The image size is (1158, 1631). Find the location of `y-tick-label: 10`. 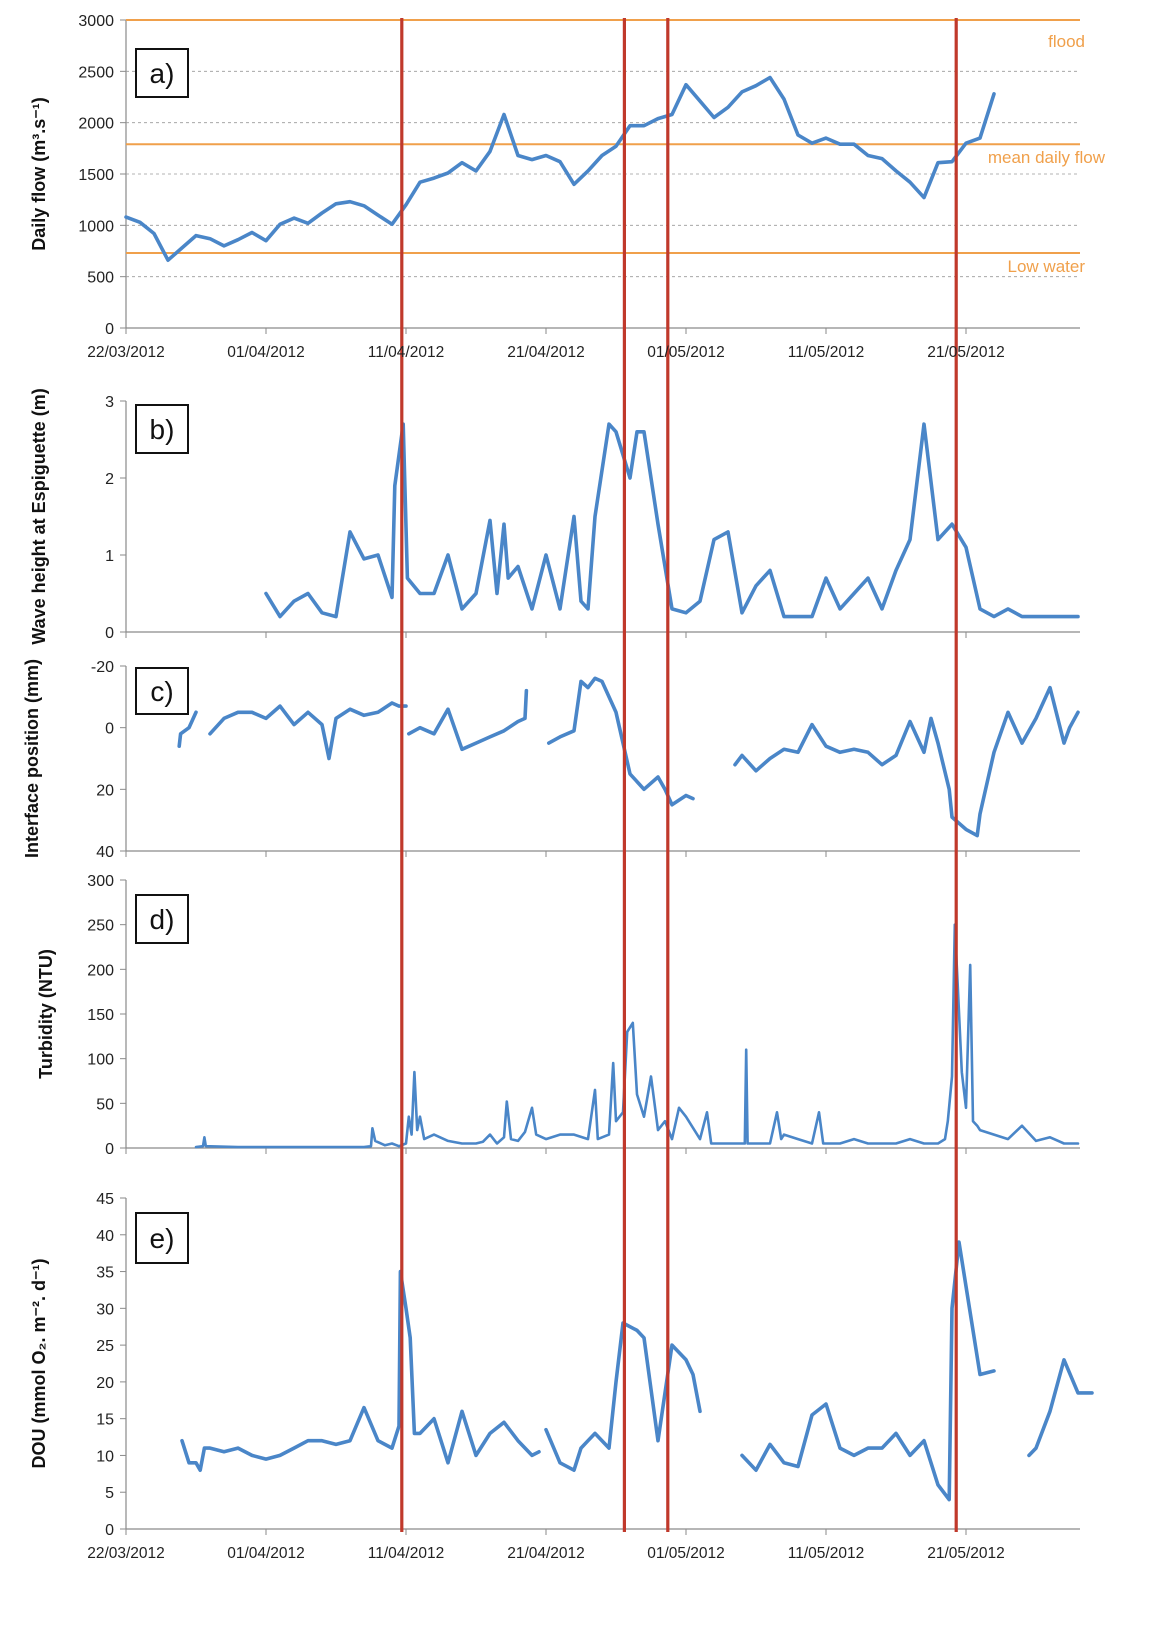

y-tick-label: 10 is located at coordinates (105, 1456).